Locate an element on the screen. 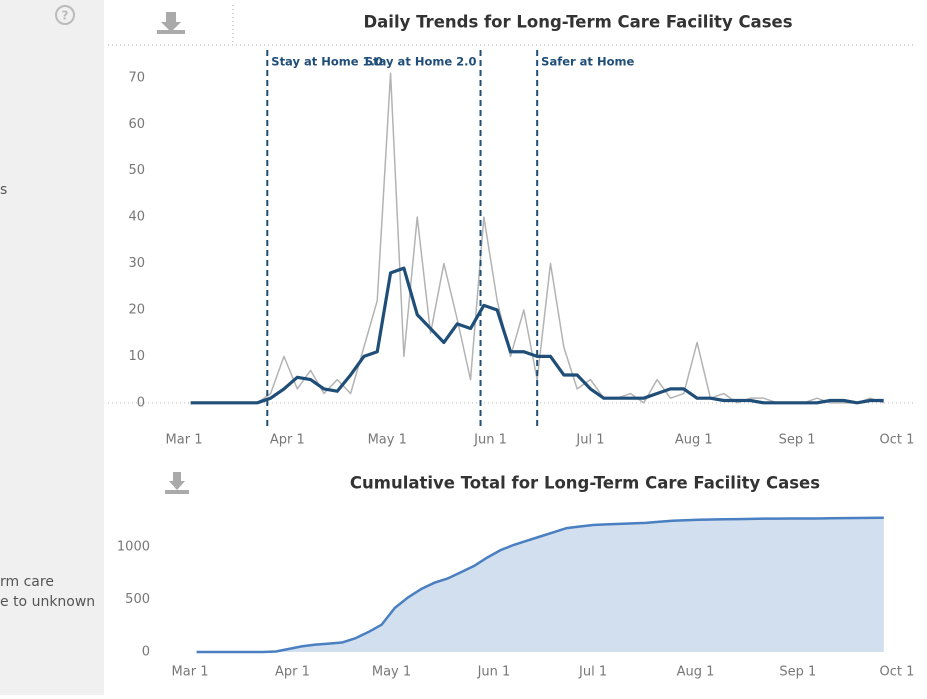 This screenshot has height=699, width=927. y-tick-label: 70 is located at coordinates (136, 77).